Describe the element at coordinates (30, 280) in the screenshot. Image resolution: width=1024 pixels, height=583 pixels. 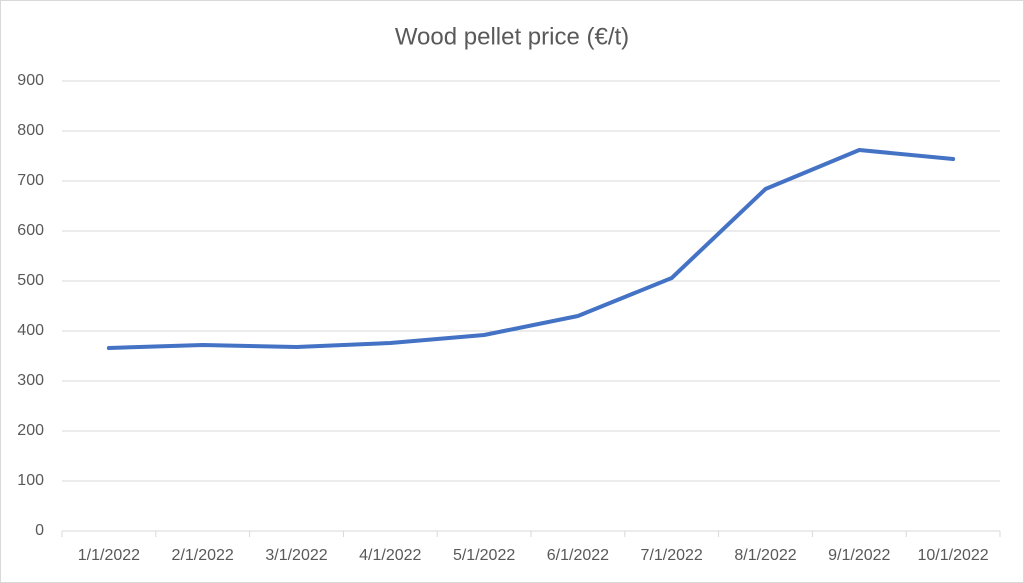
I see `y-tick-label: 500` at that location.